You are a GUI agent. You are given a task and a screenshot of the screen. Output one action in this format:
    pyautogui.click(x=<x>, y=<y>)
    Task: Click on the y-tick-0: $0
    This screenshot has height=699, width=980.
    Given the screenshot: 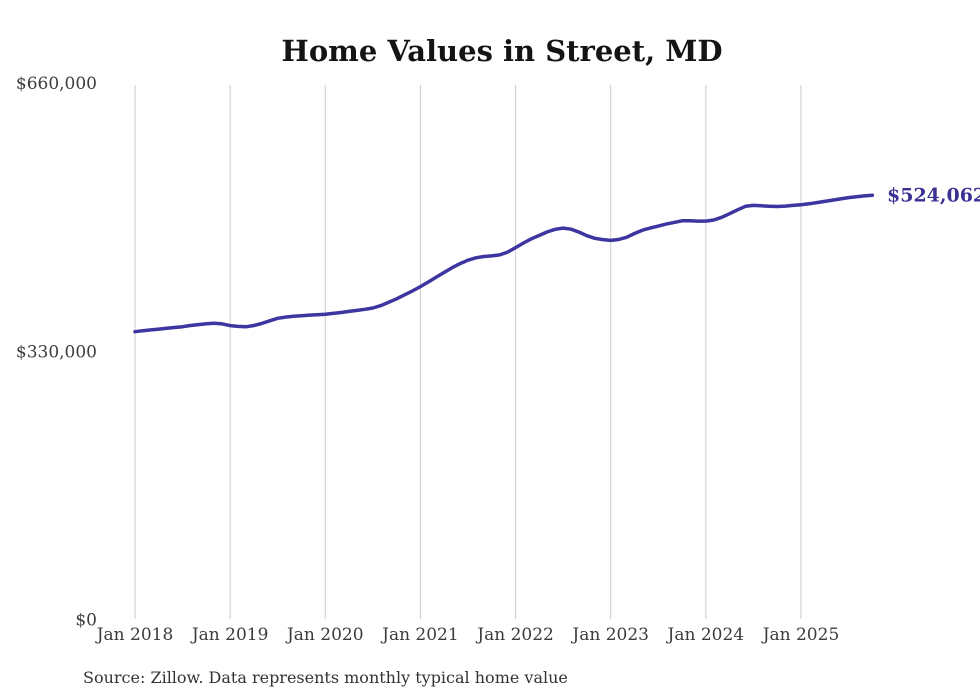 What is the action you would take?
    pyautogui.click(x=86, y=621)
    